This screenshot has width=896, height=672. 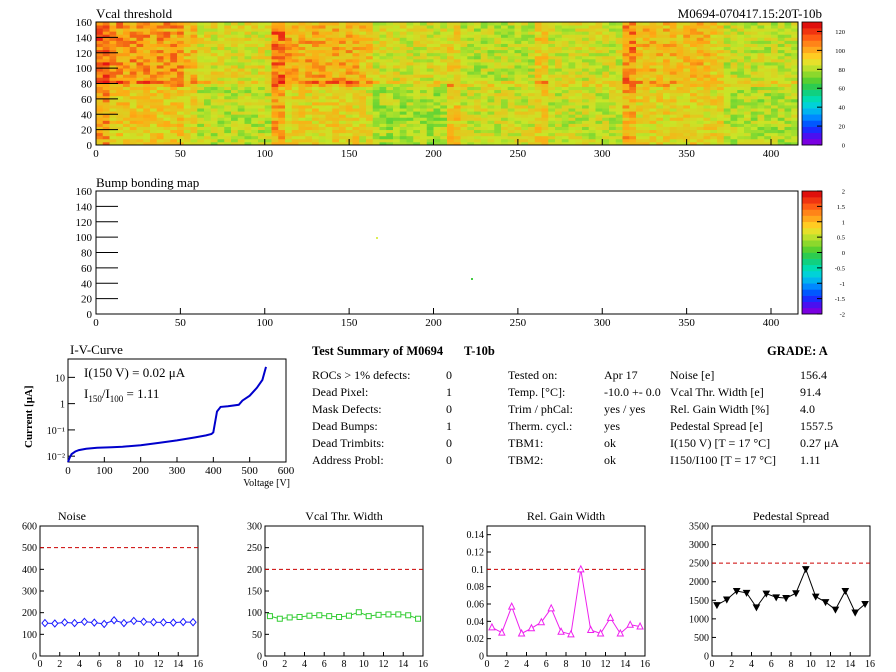 What do you see at coordinates (476, 587) in the screenshot?
I see `gain-width-y-tick-label: 0.08` at bounding box center [476, 587].